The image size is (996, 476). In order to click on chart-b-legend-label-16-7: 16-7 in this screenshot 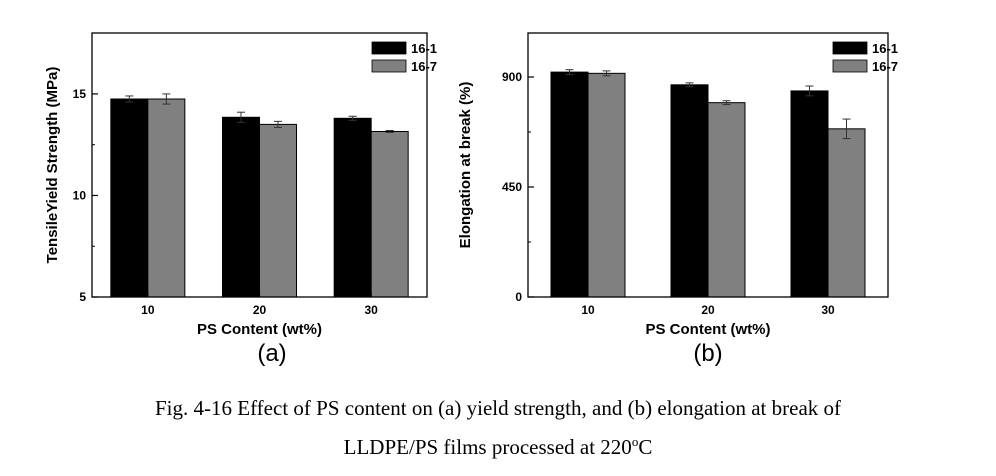, I will do `click(885, 66)`.